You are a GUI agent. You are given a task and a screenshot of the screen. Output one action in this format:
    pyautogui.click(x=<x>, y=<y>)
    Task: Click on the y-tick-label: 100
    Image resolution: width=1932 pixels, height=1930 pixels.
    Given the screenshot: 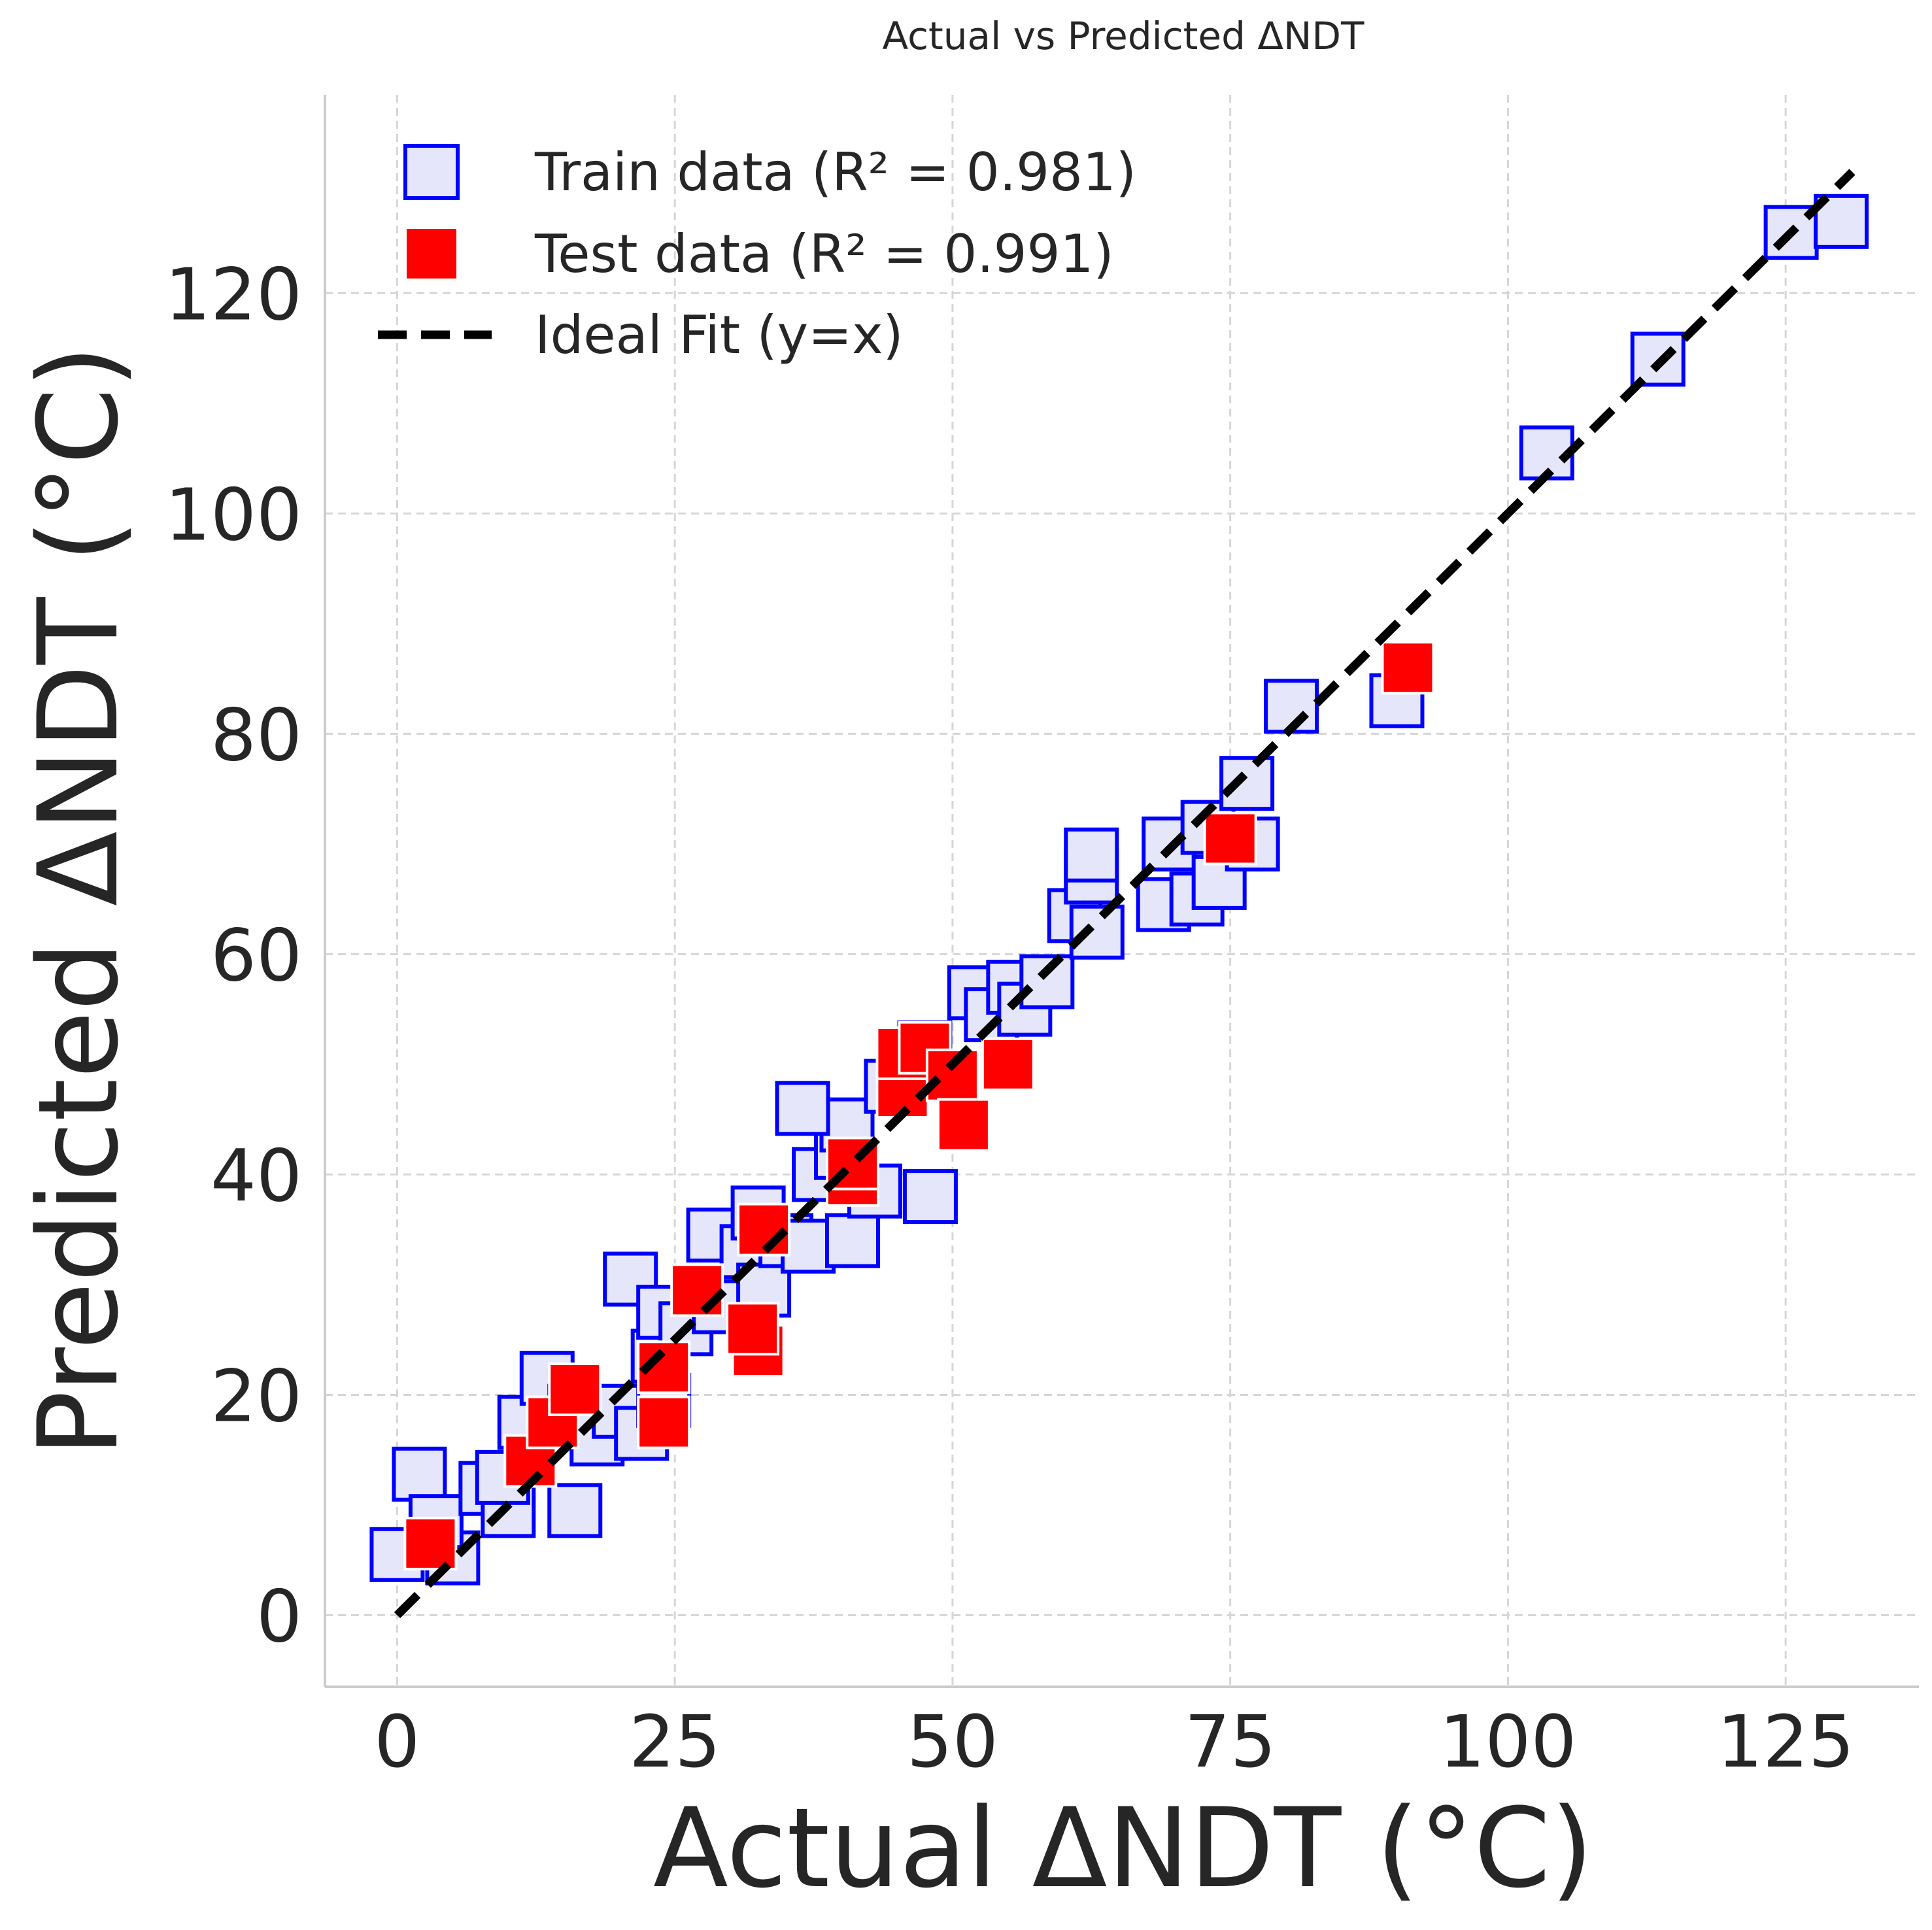 What is the action you would take?
    pyautogui.click(x=234, y=514)
    